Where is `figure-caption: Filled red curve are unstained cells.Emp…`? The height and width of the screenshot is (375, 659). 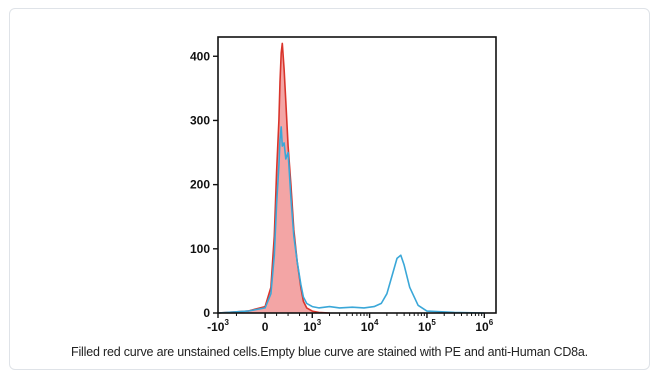
figure-caption: Filled red curve are unstained cells.Emp… is located at coordinates (329, 352).